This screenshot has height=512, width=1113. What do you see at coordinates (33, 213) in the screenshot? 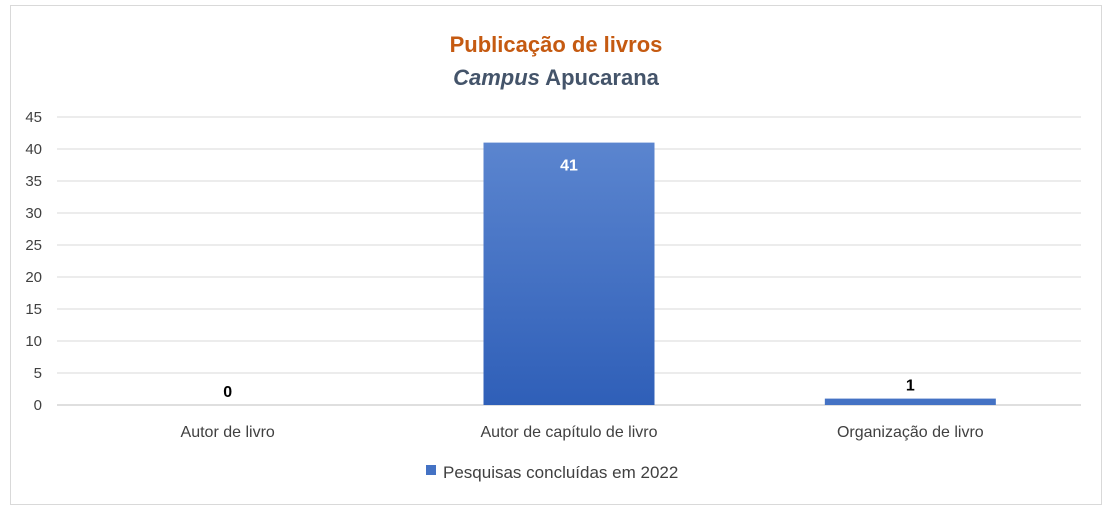
I see `y-tick-label: 30` at bounding box center [33, 213].